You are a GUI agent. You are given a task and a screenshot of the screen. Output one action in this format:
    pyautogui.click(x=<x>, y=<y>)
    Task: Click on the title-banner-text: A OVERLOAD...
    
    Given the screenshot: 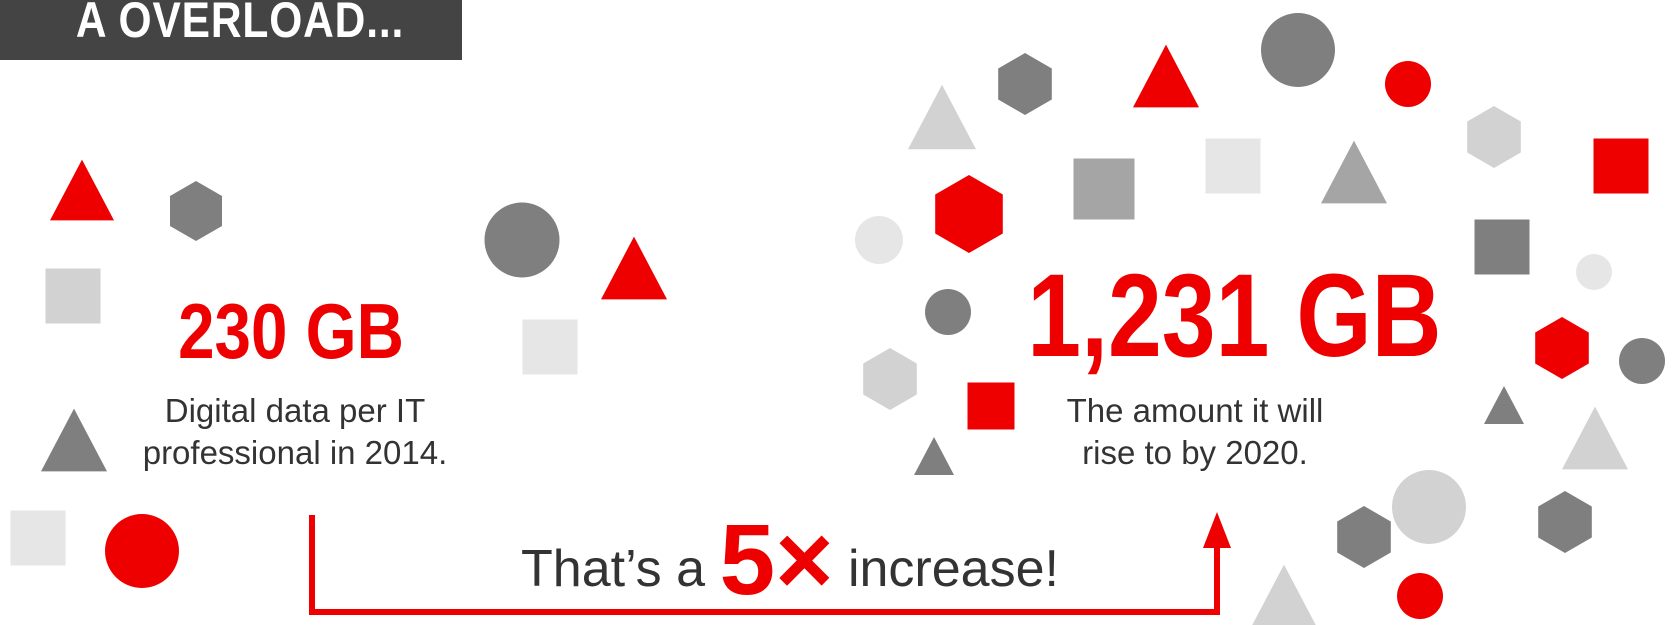 What is the action you would take?
    pyautogui.click(x=239, y=24)
    